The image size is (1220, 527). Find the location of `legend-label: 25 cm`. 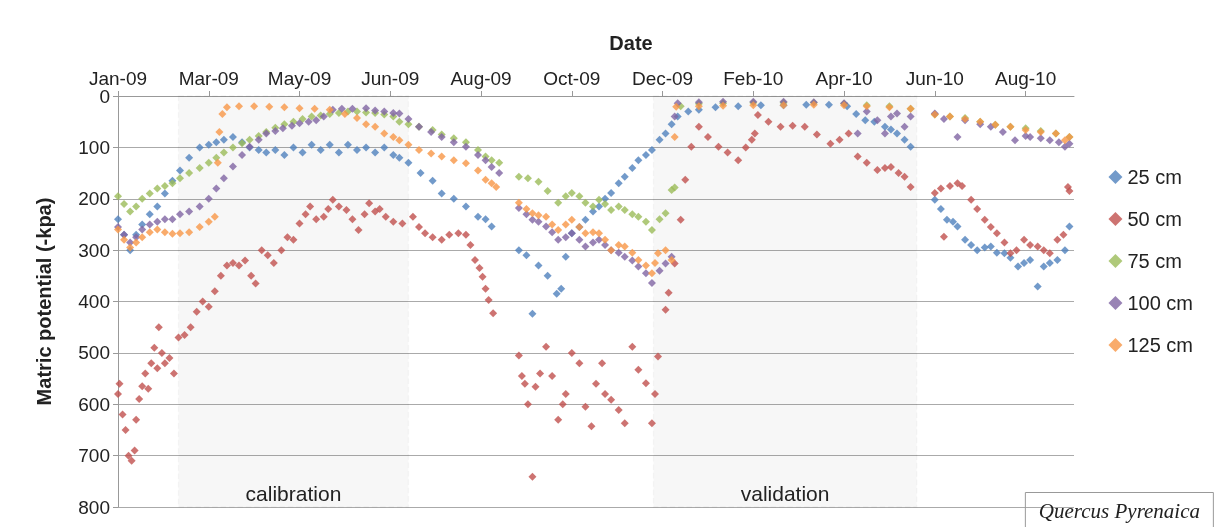

legend-label: 25 cm is located at coordinates (1154, 177).